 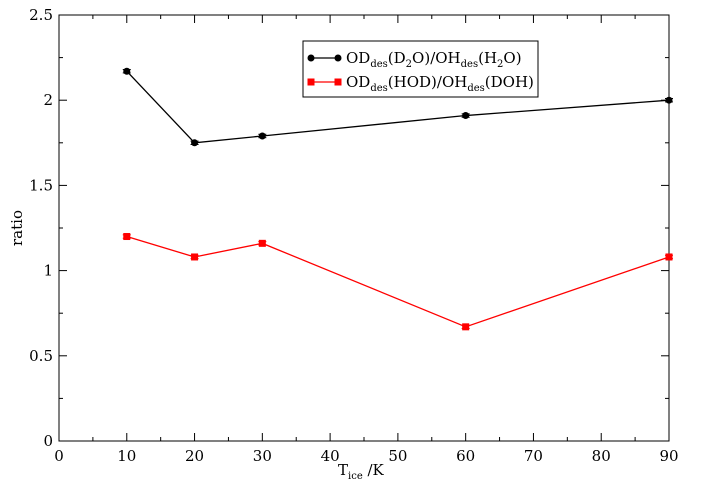 What do you see at coordinates (41, 15) in the screenshot?
I see `y-tick-label: 2.5` at bounding box center [41, 15].